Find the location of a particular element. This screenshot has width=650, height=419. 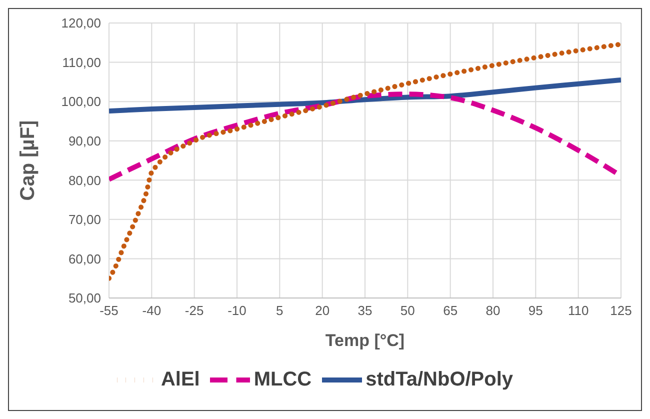

x-tick-label: -55 is located at coordinates (109, 310).